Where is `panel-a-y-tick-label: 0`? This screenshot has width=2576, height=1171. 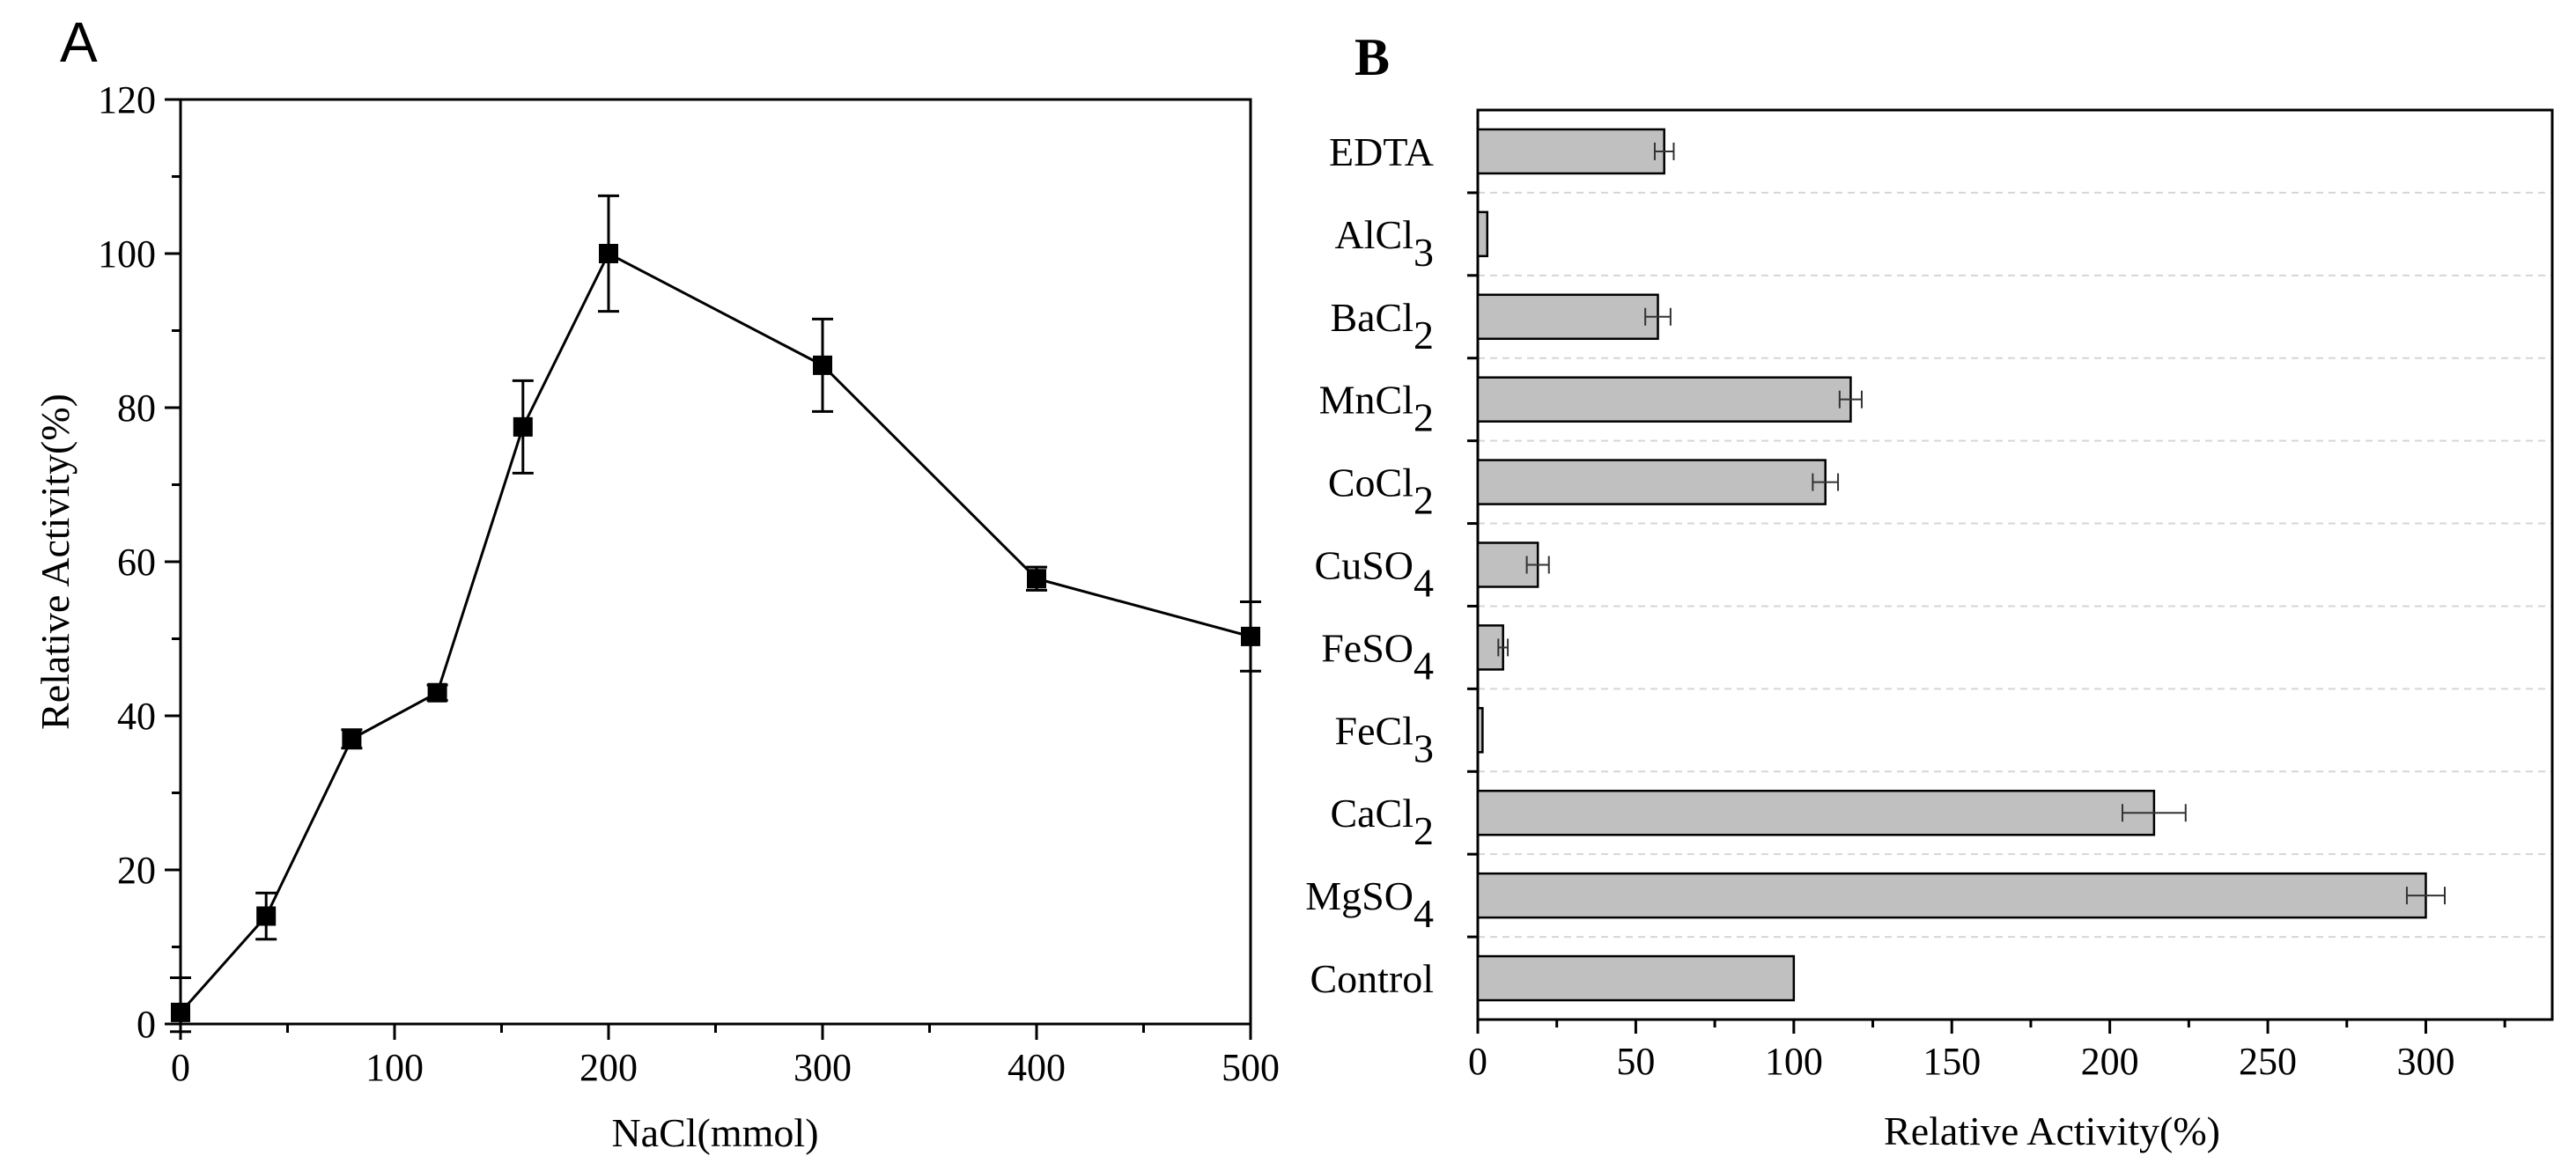 panel-a-y-tick-label: 0 is located at coordinates (146, 1024).